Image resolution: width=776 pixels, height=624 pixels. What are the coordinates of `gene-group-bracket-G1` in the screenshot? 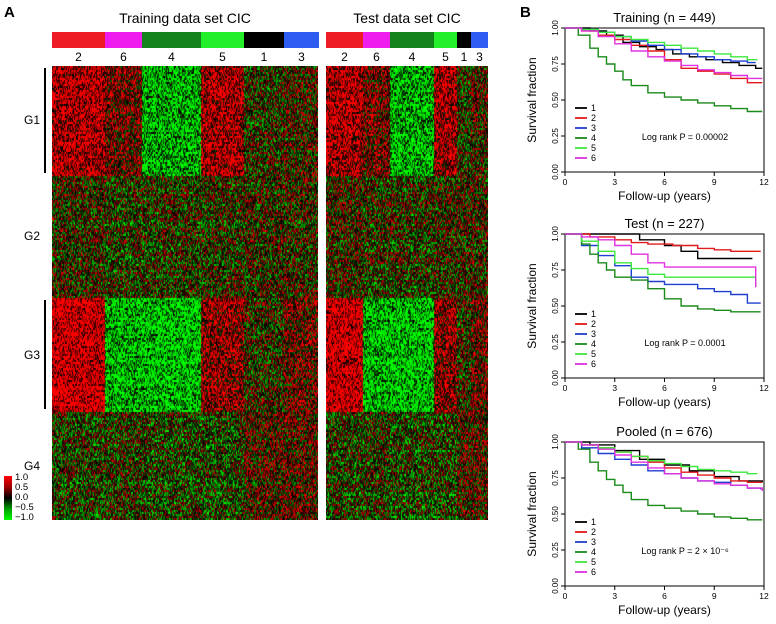 It's located at (45, 120).